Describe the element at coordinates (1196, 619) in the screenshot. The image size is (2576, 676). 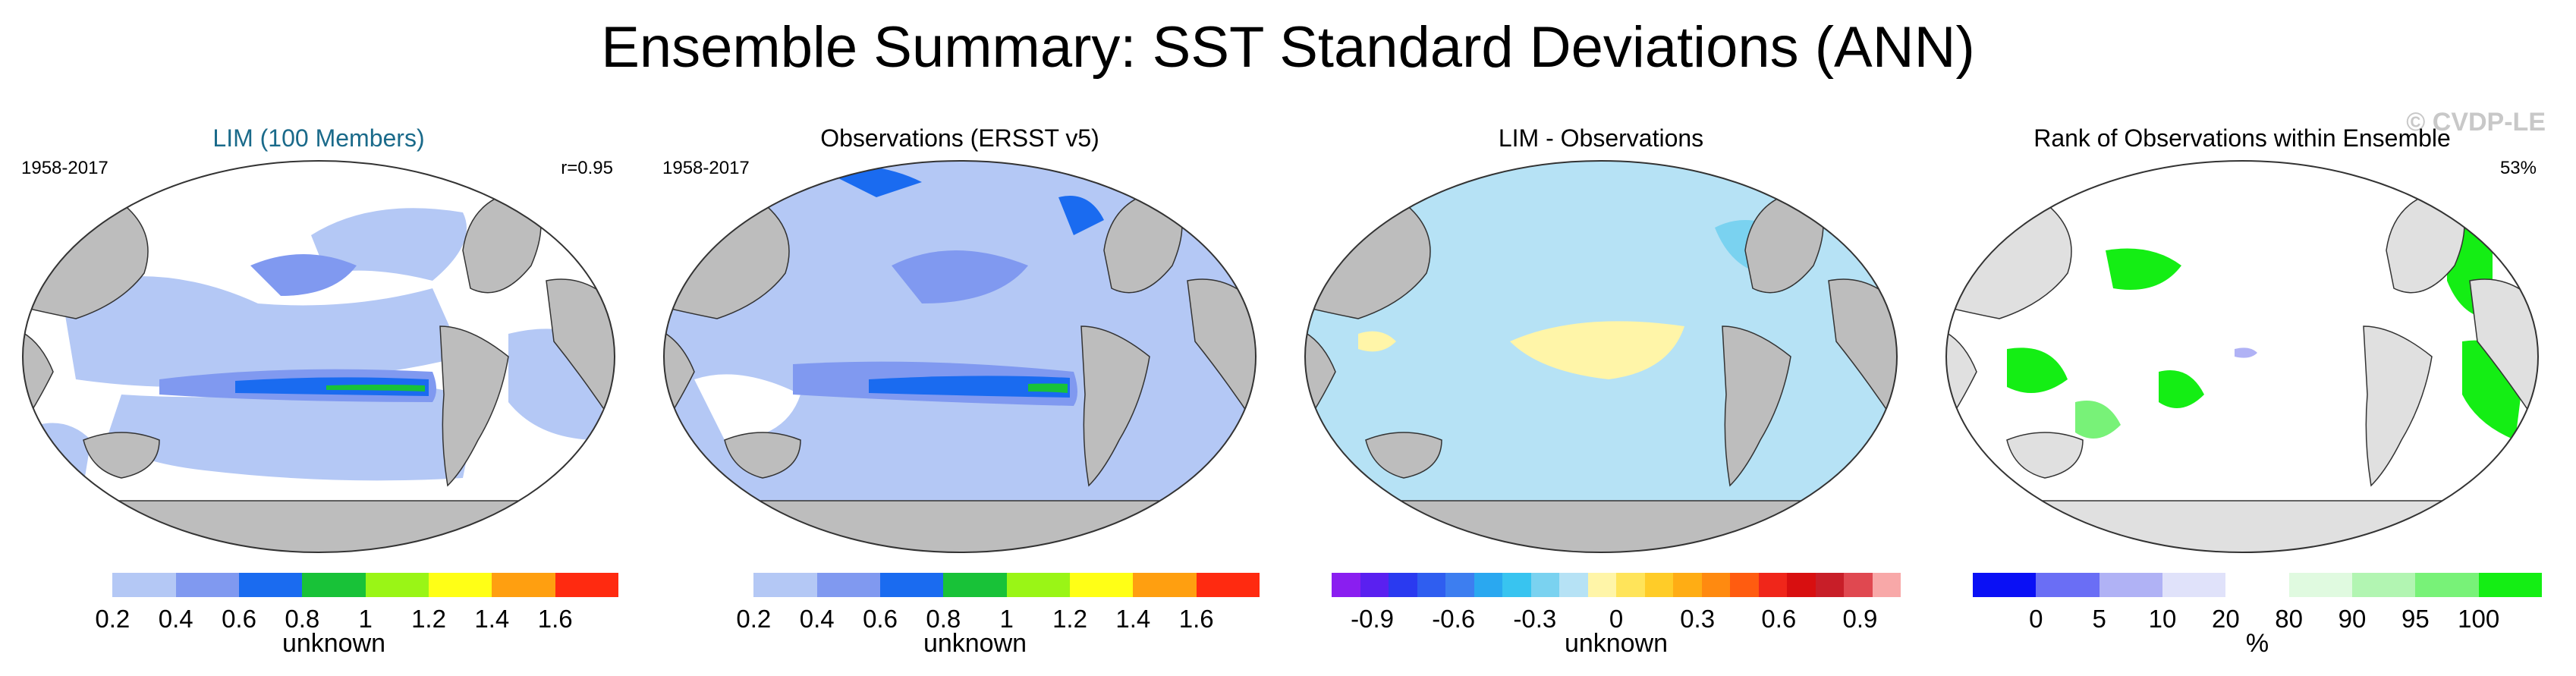
I see `colorbar-tick: 1.6` at that location.